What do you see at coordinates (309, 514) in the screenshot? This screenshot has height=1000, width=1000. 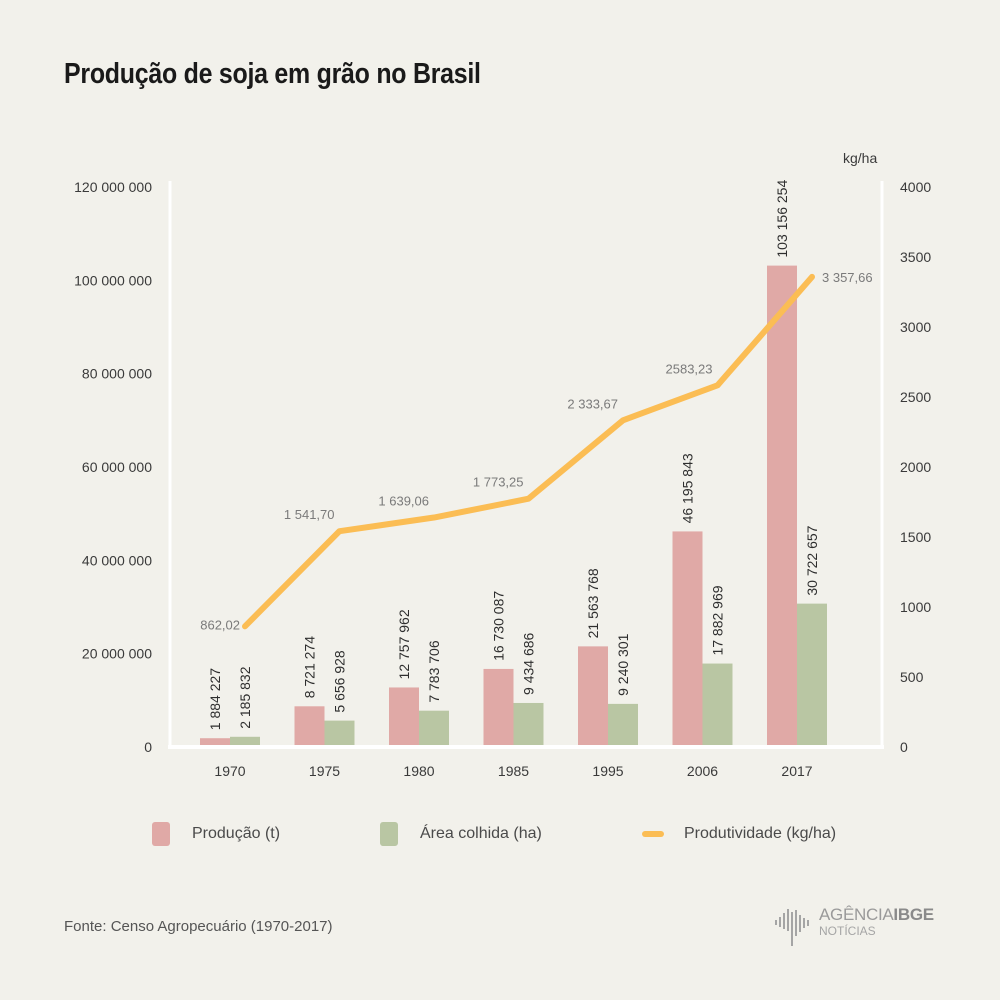 I see `line-data-label: 1 541,70` at bounding box center [309, 514].